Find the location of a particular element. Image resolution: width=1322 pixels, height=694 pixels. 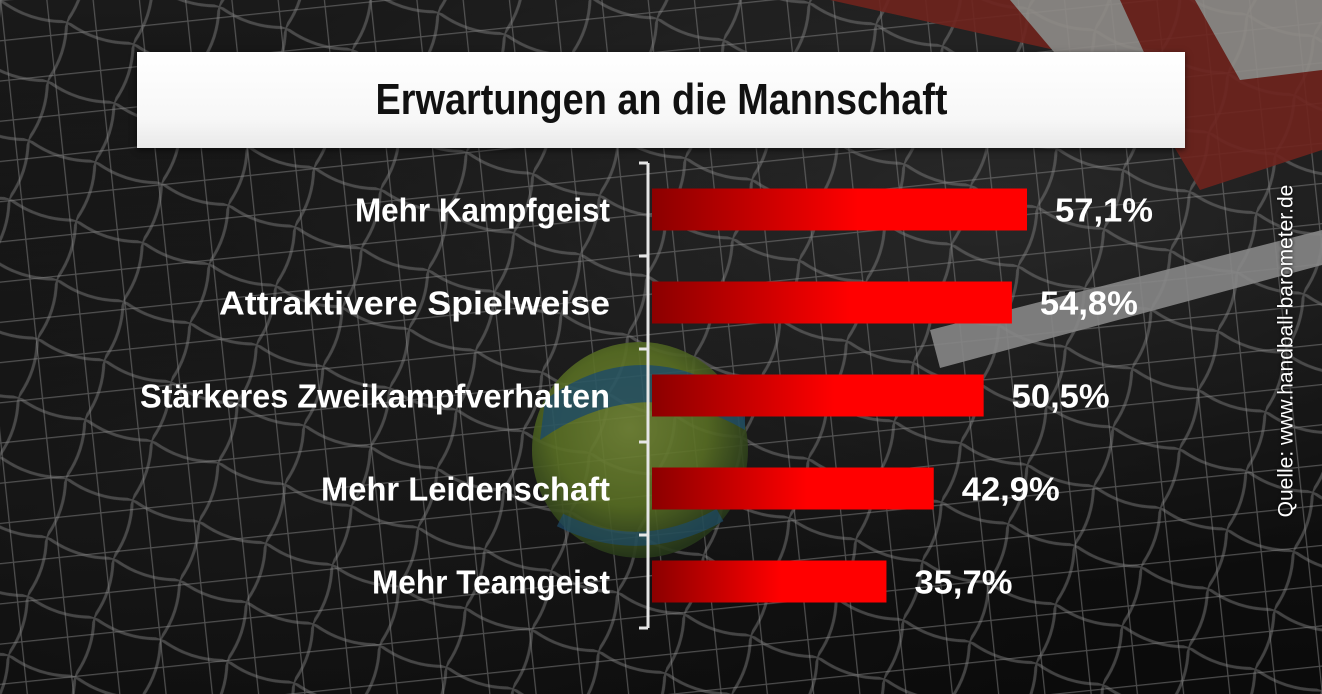

title-banner: Erwartungen an die Mannschaft is located at coordinates (661, 100).